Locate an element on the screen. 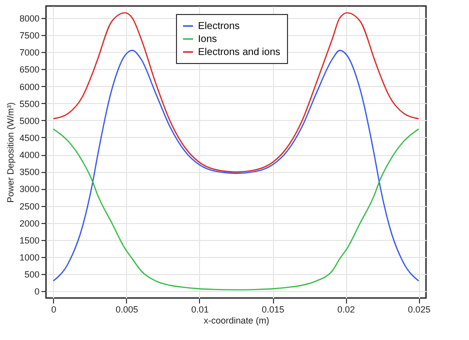  x-tick-label: 0.015 is located at coordinates (273, 309).